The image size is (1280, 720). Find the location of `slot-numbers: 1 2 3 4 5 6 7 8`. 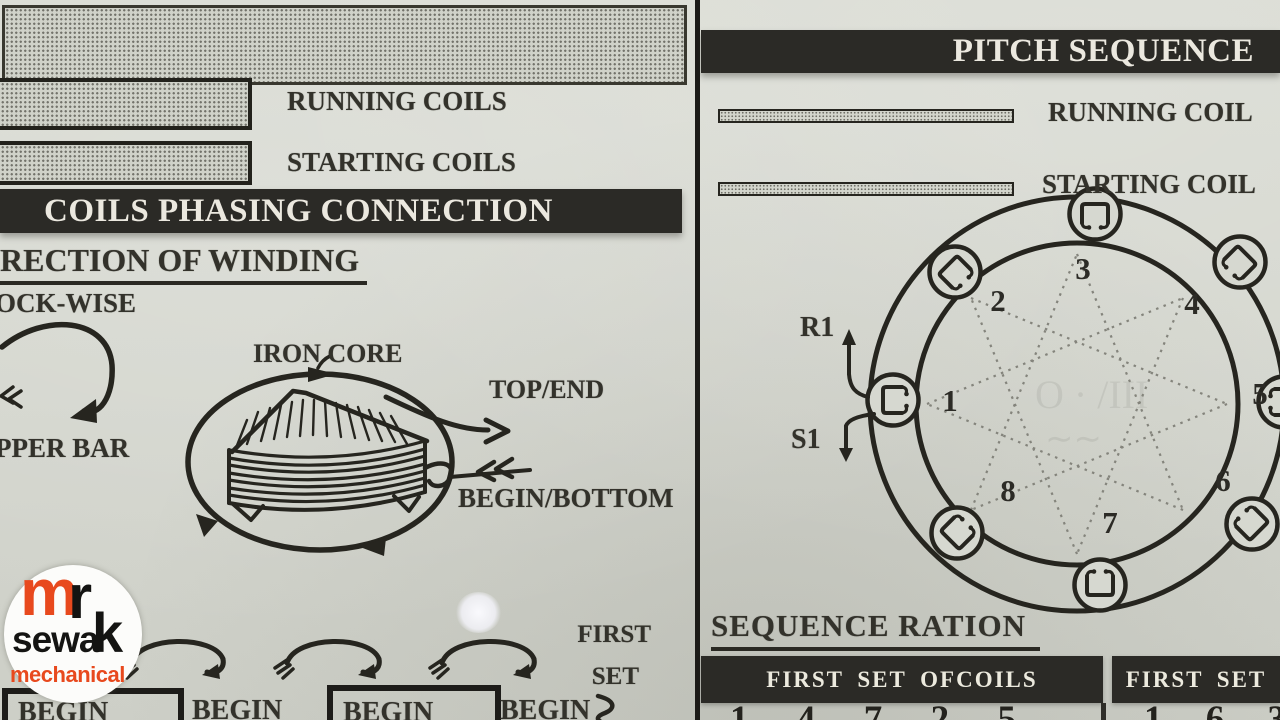

slot-numbers: 1 2 3 4 5 6 7 8 is located at coordinates (1105, 395).